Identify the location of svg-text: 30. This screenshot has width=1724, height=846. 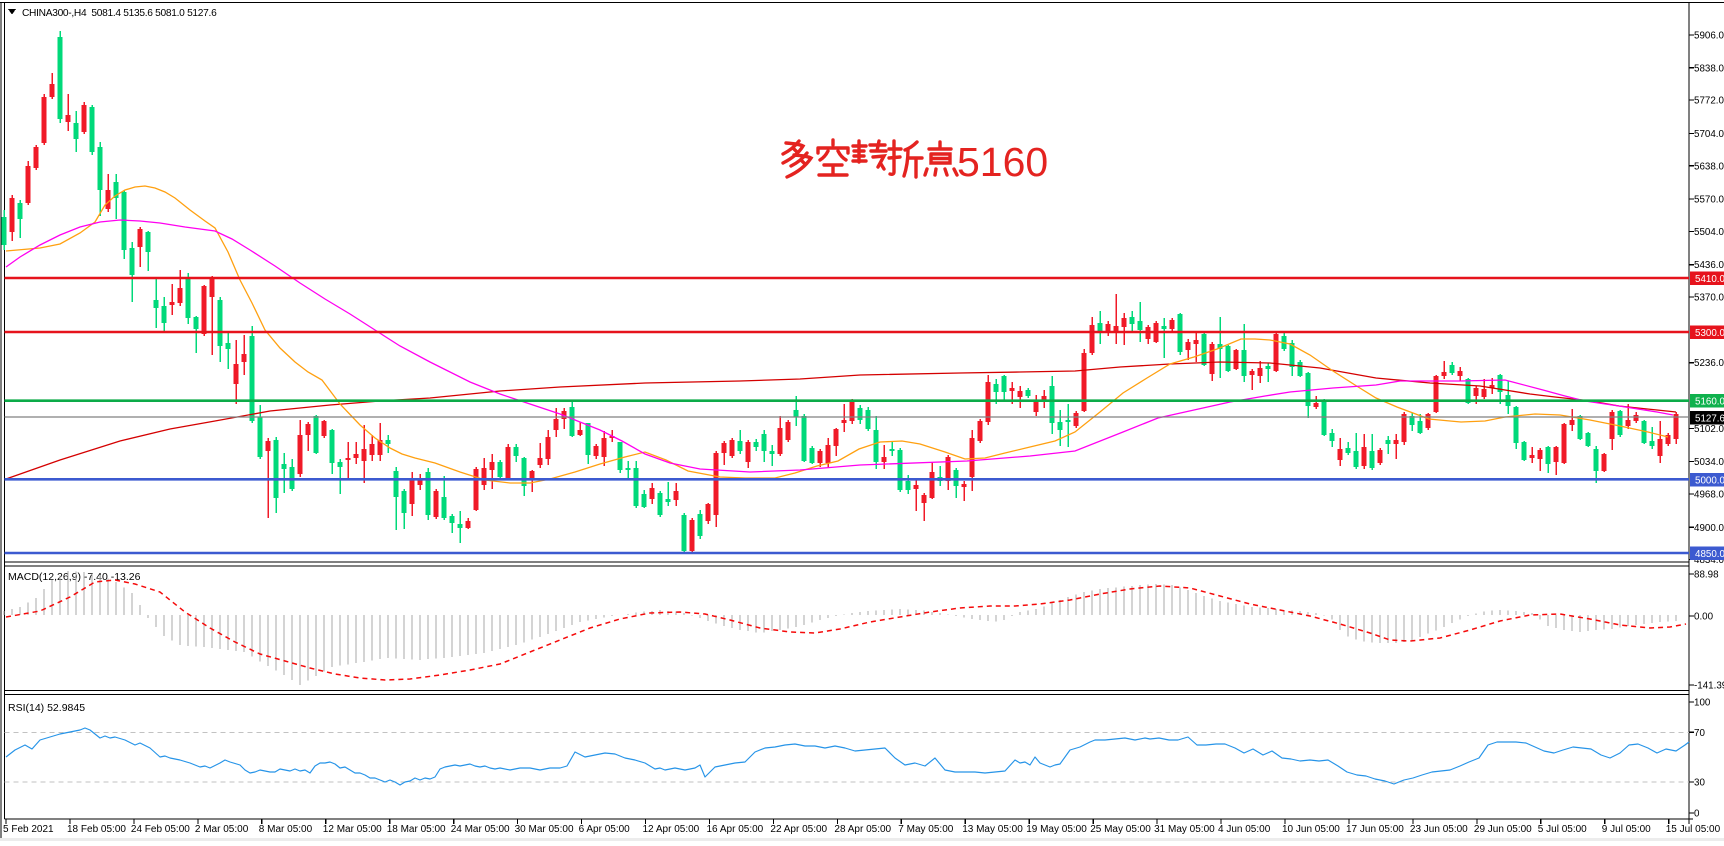
(1699, 783).